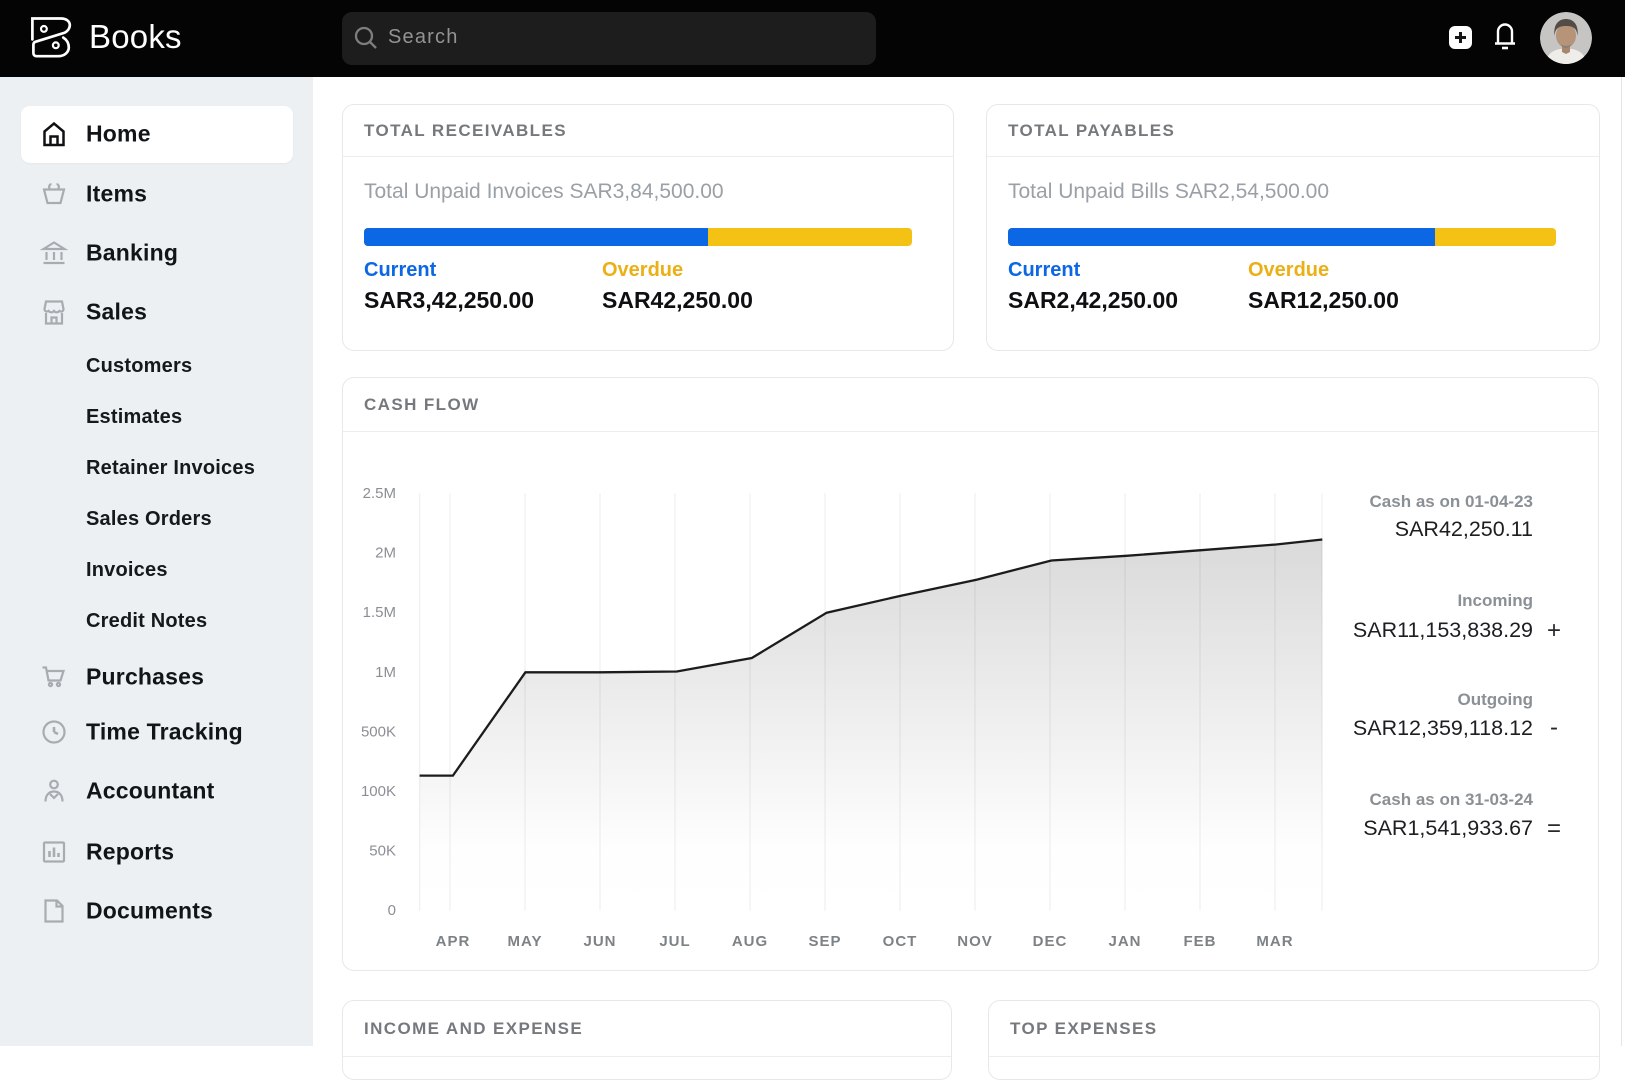  Describe the element at coordinates (379, 612) in the screenshot. I see `svg-text: 1.5M` at that location.